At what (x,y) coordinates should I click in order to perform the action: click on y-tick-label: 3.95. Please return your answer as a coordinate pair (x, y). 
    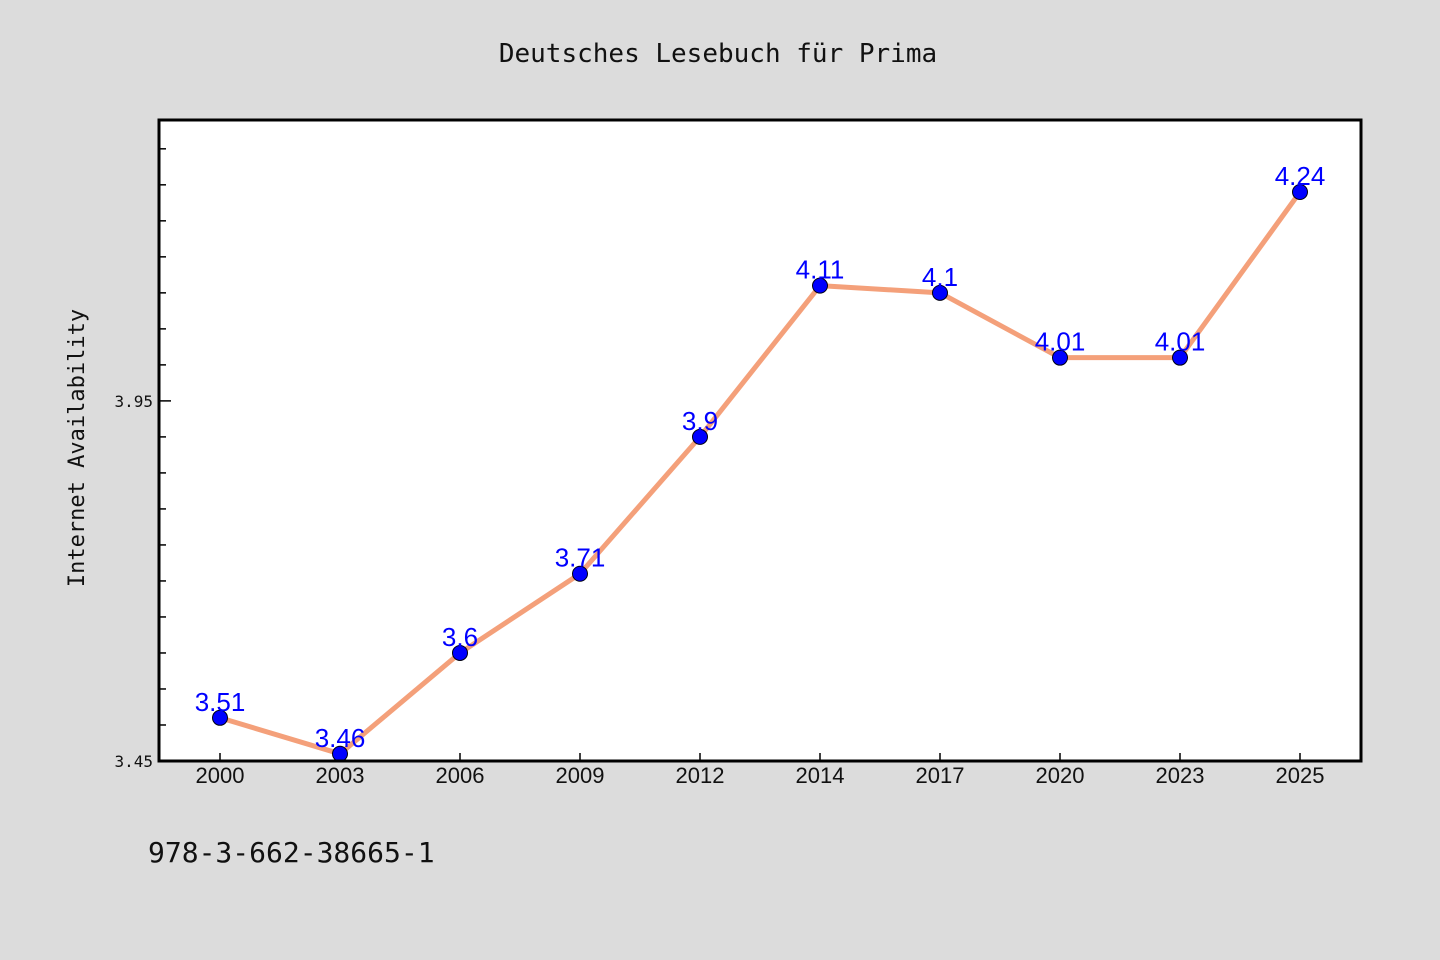
    Looking at the image, I should click on (133, 401).